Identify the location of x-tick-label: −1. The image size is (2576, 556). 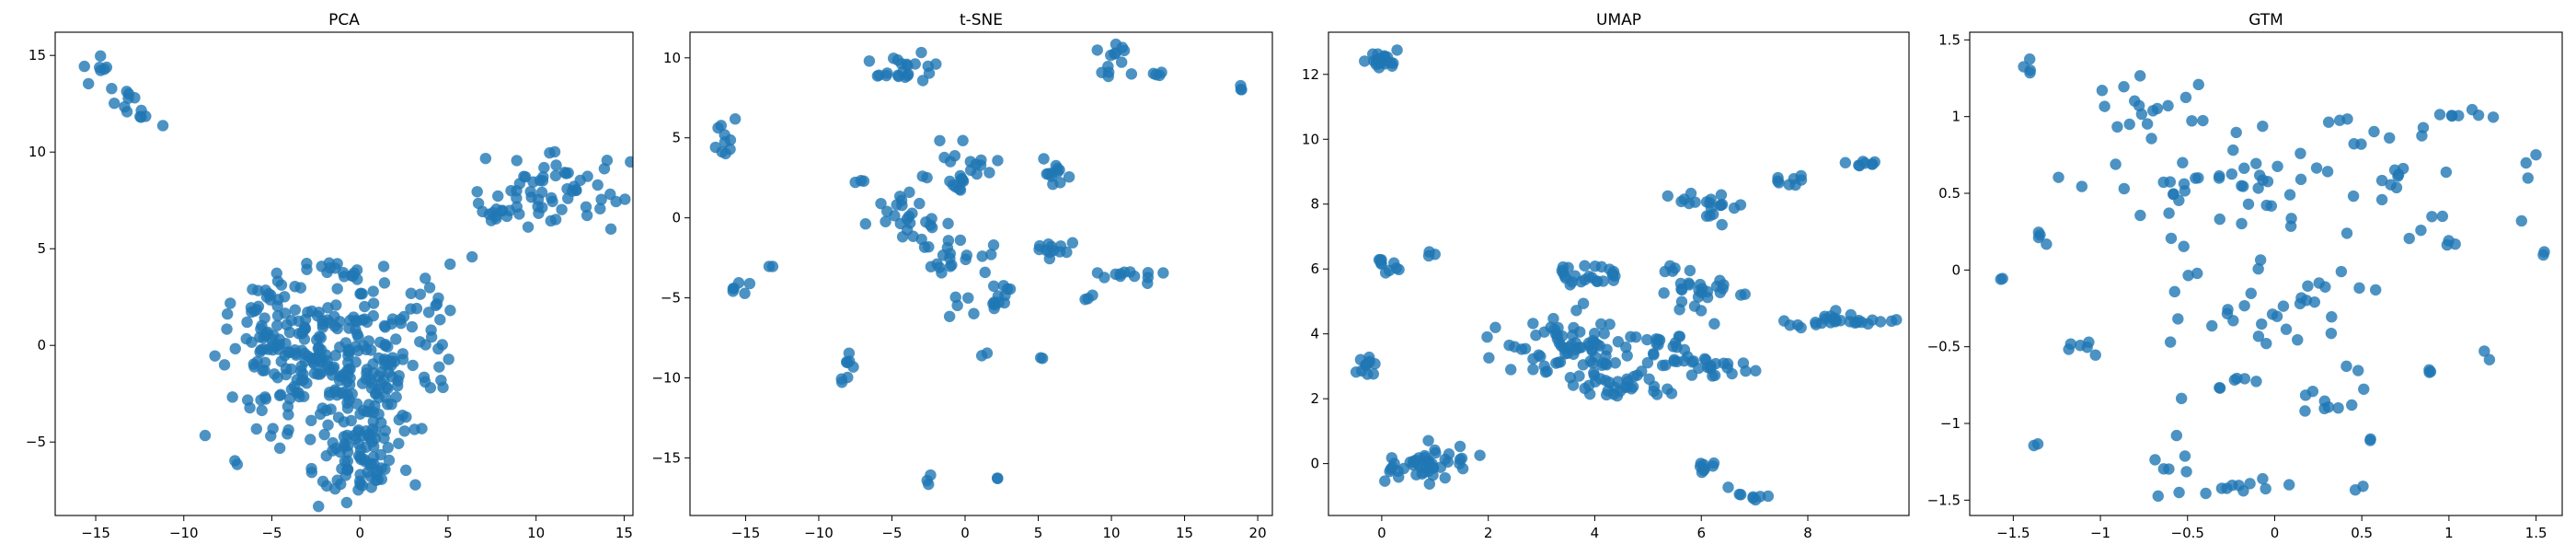
(2100, 533).